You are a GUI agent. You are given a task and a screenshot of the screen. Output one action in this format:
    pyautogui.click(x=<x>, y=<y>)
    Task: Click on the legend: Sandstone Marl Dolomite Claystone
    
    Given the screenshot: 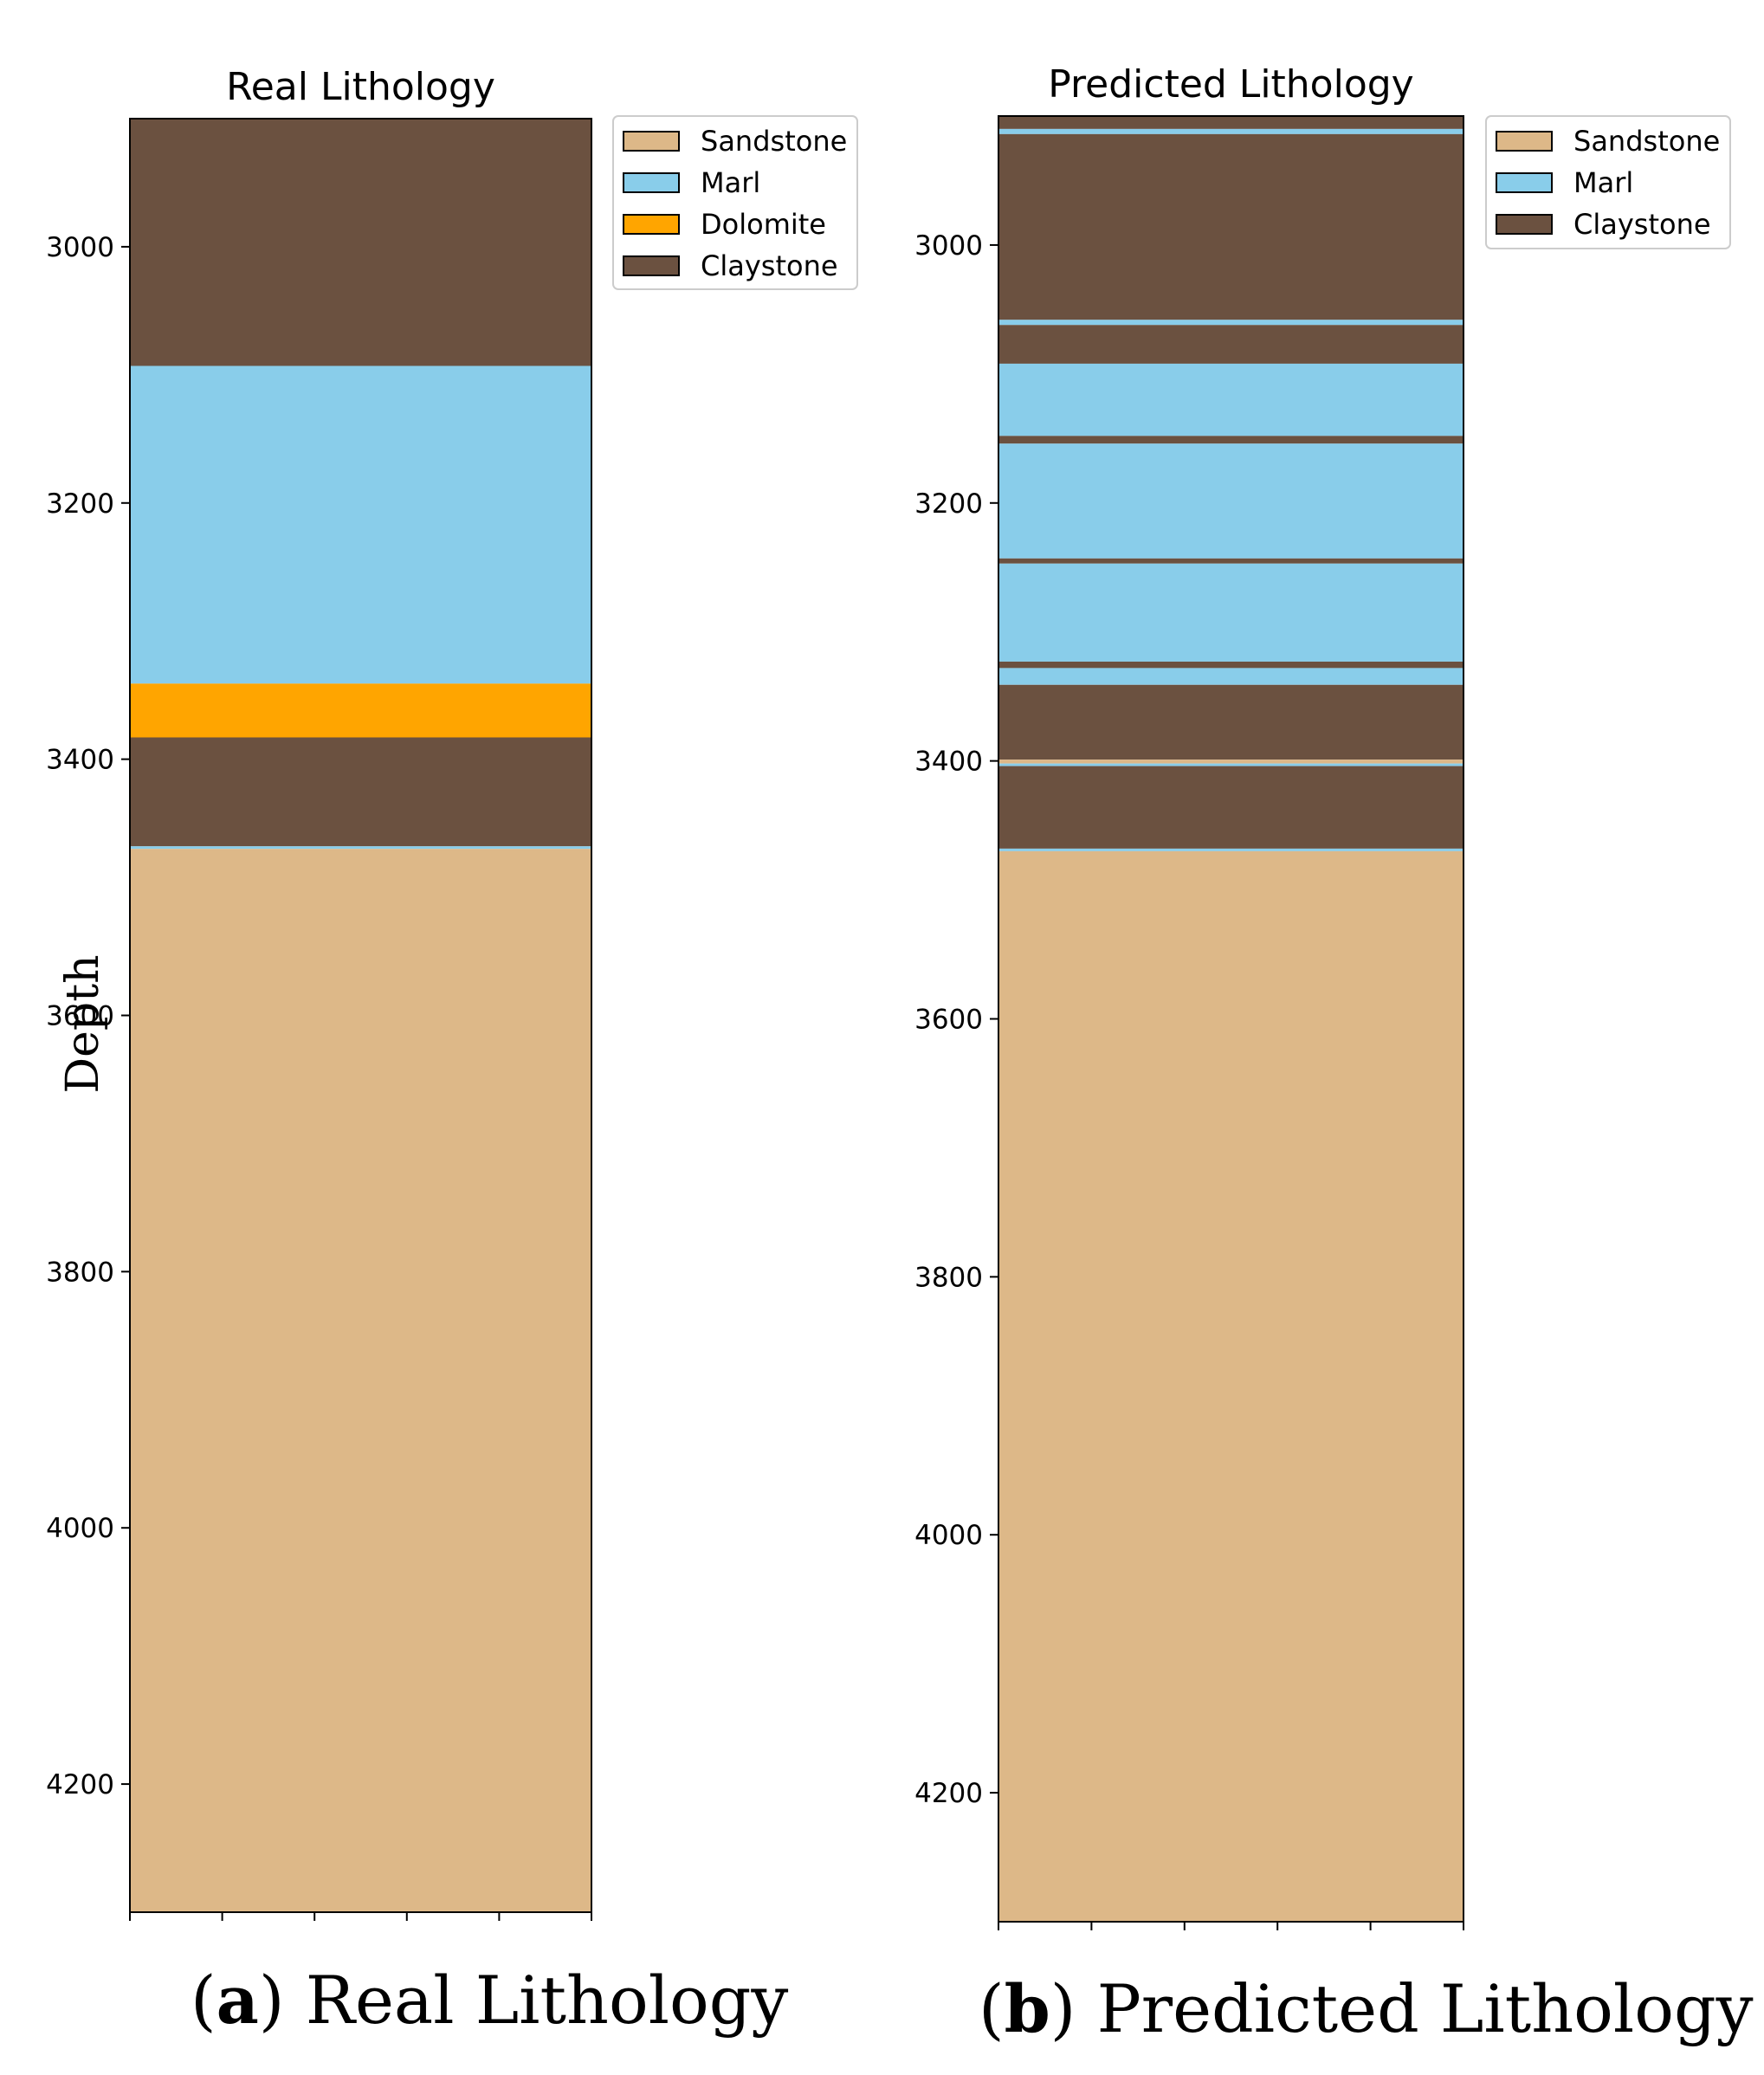 What is the action you would take?
    pyautogui.click(x=735, y=202)
    